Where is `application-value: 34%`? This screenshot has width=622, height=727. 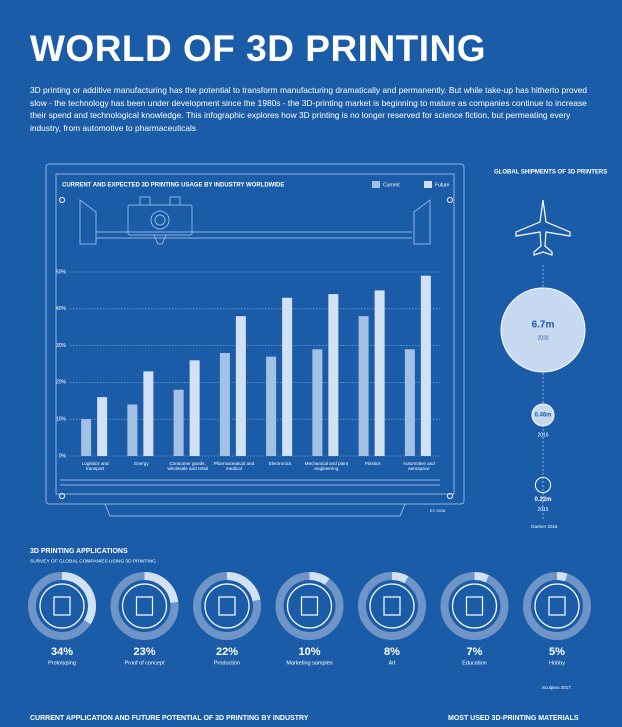
application-value: 34% is located at coordinates (62, 652).